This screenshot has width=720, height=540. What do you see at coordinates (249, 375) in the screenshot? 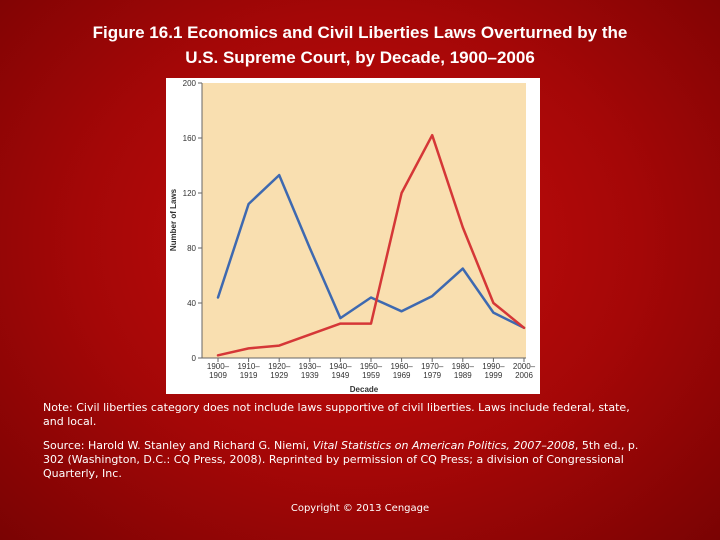
I see `x-tick-label: 1919` at bounding box center [249, 375].